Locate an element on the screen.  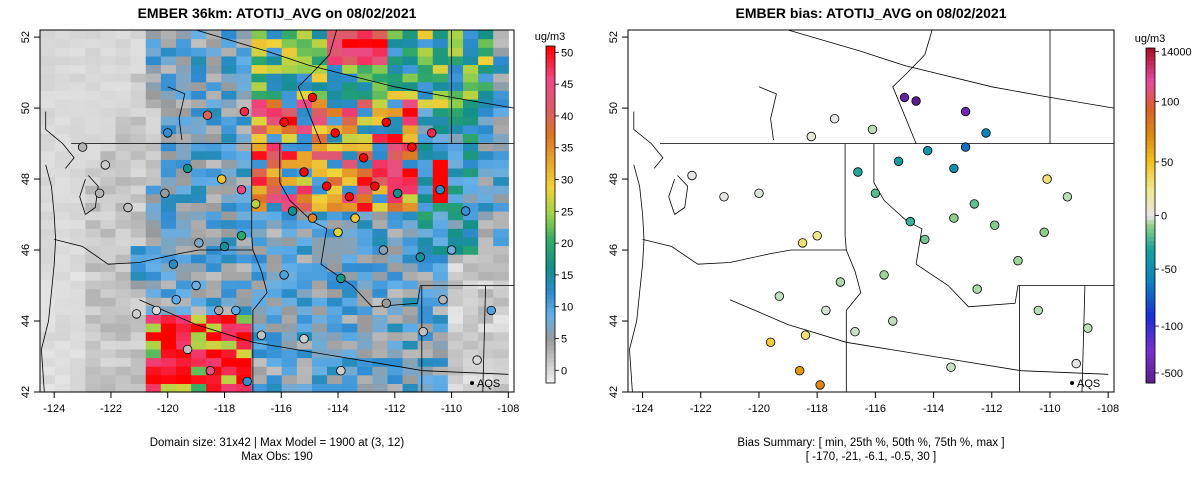
x-tick-label: -118 is located at coordinates (817, 409).